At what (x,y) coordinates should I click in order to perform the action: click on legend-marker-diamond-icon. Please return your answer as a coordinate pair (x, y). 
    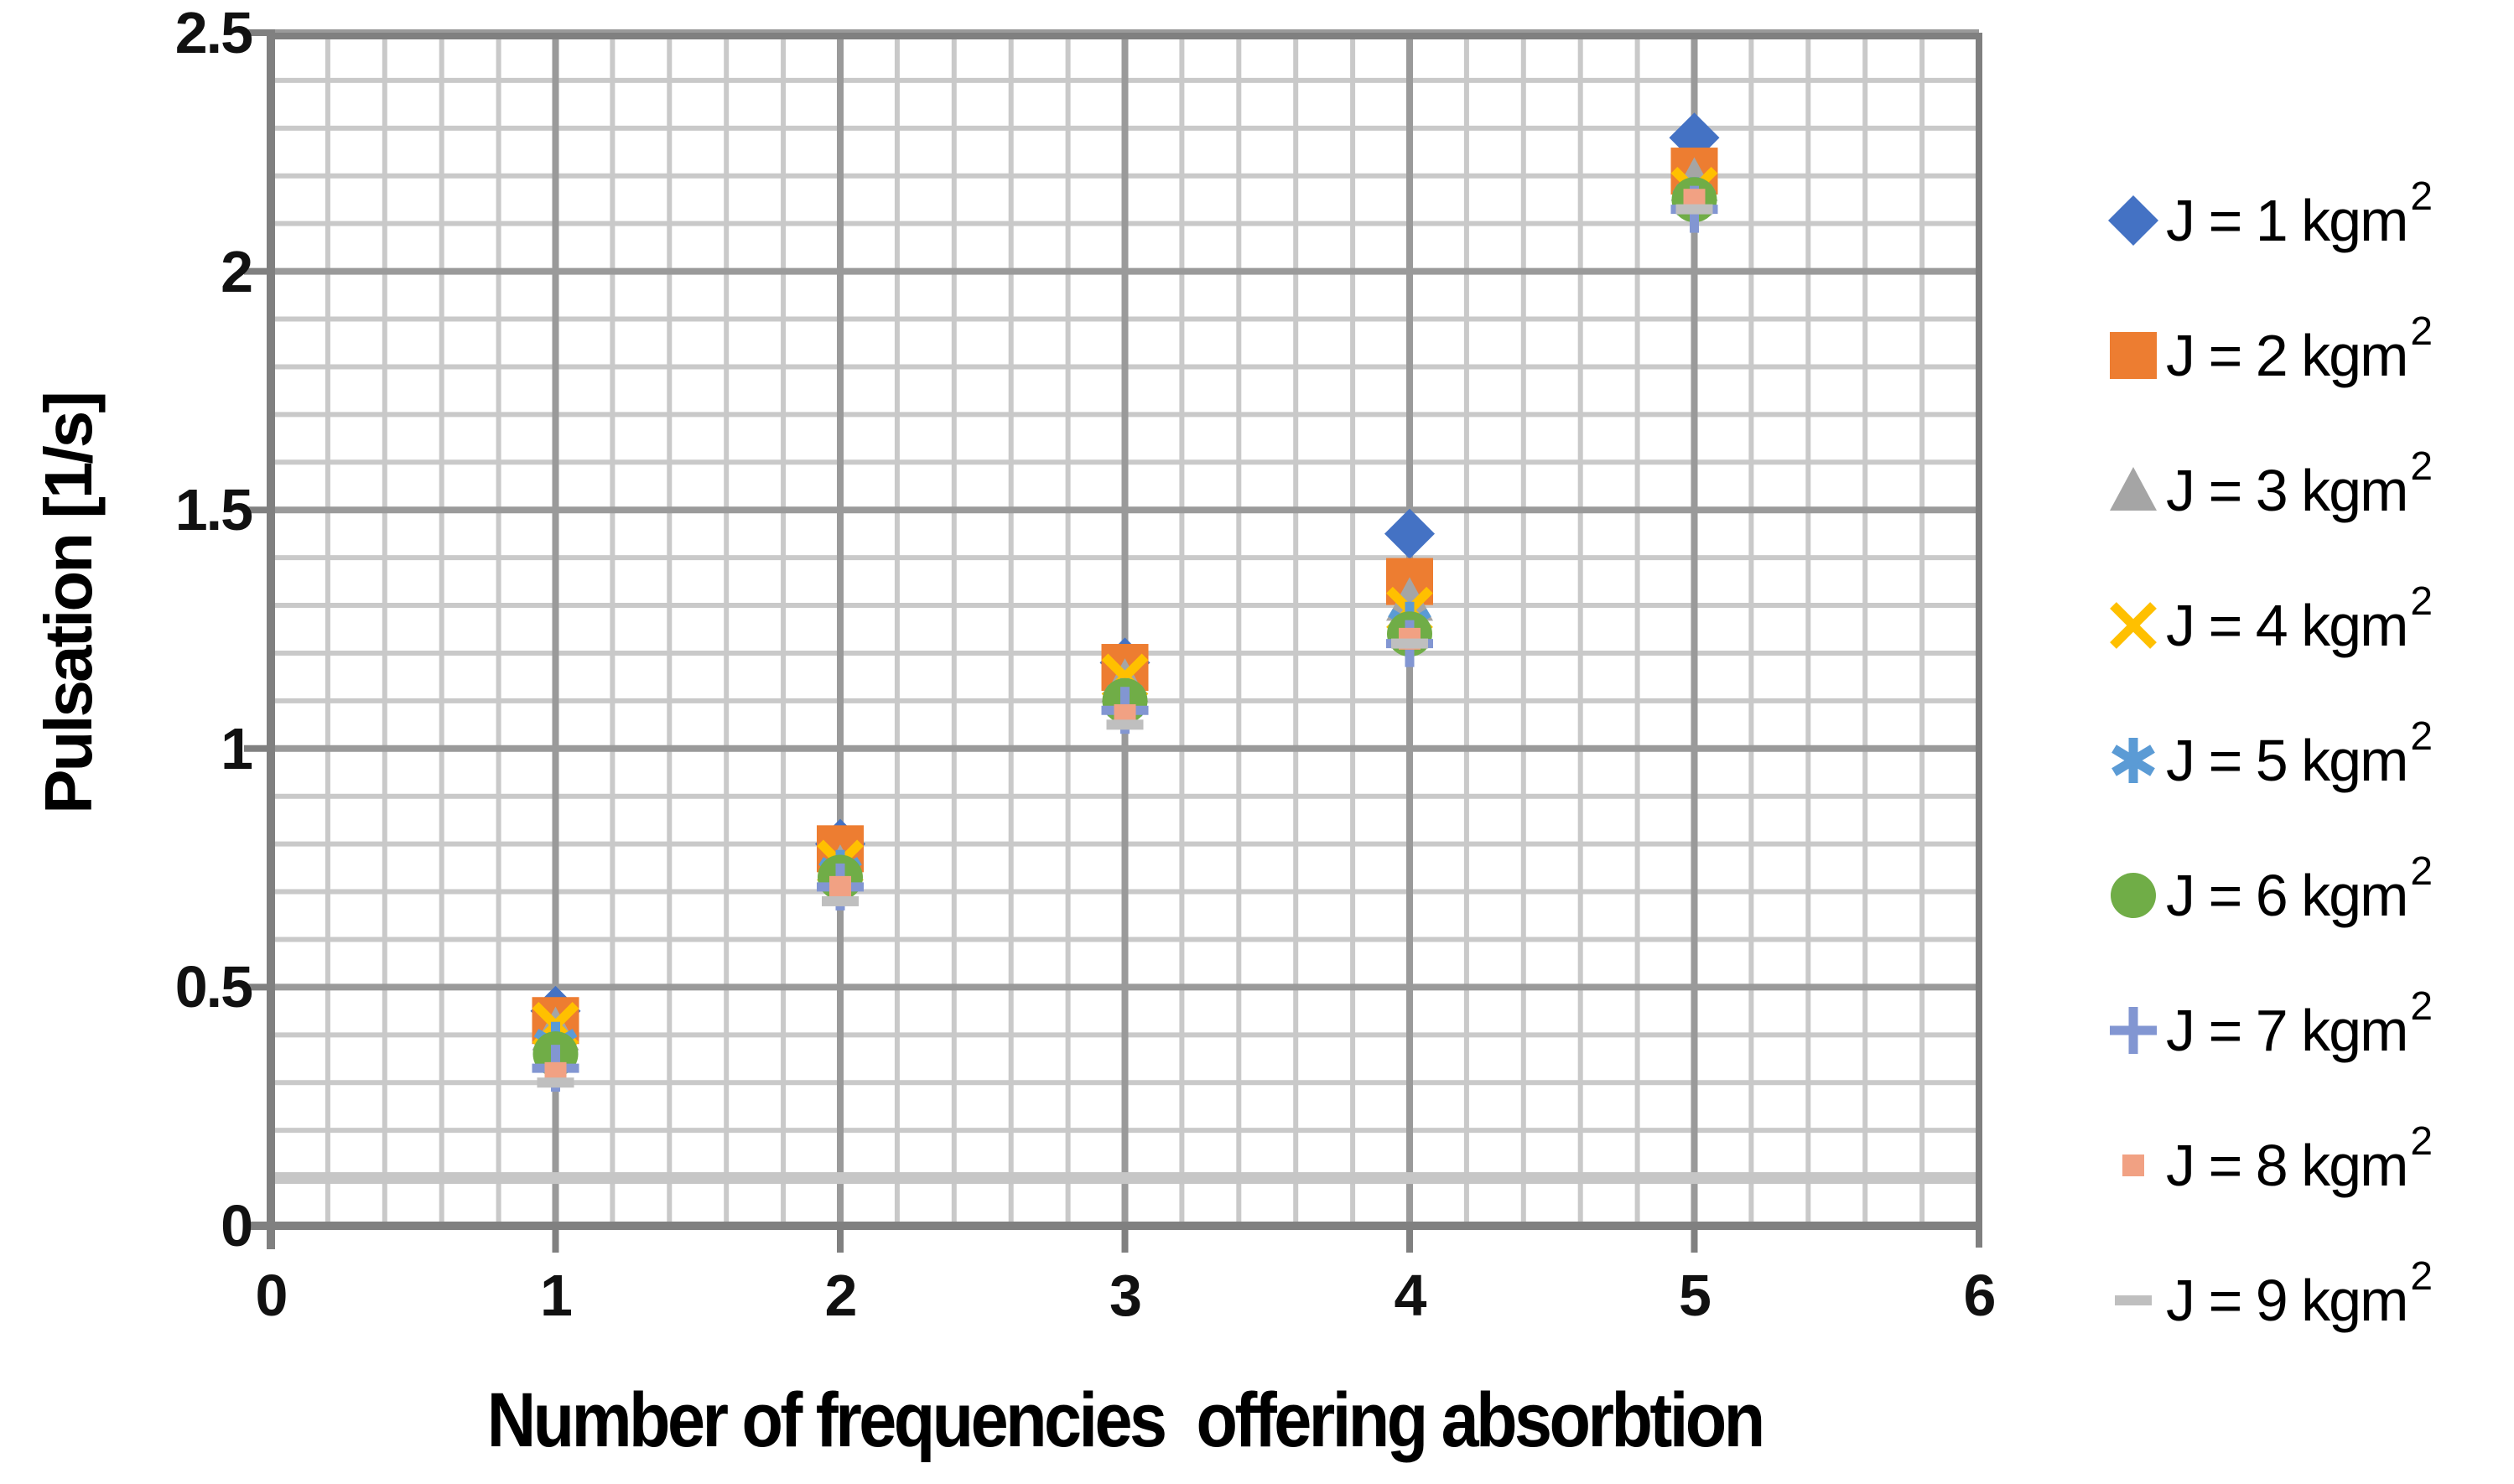
    Looking at the image, I should click on (2133, 220).